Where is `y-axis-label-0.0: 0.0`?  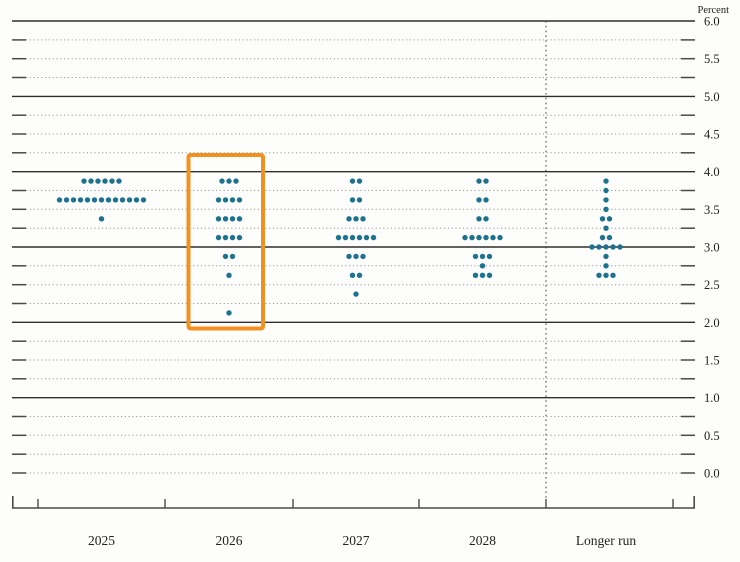 y-axis-label-0.0: 0.0 is located at coordinates (712, 474).